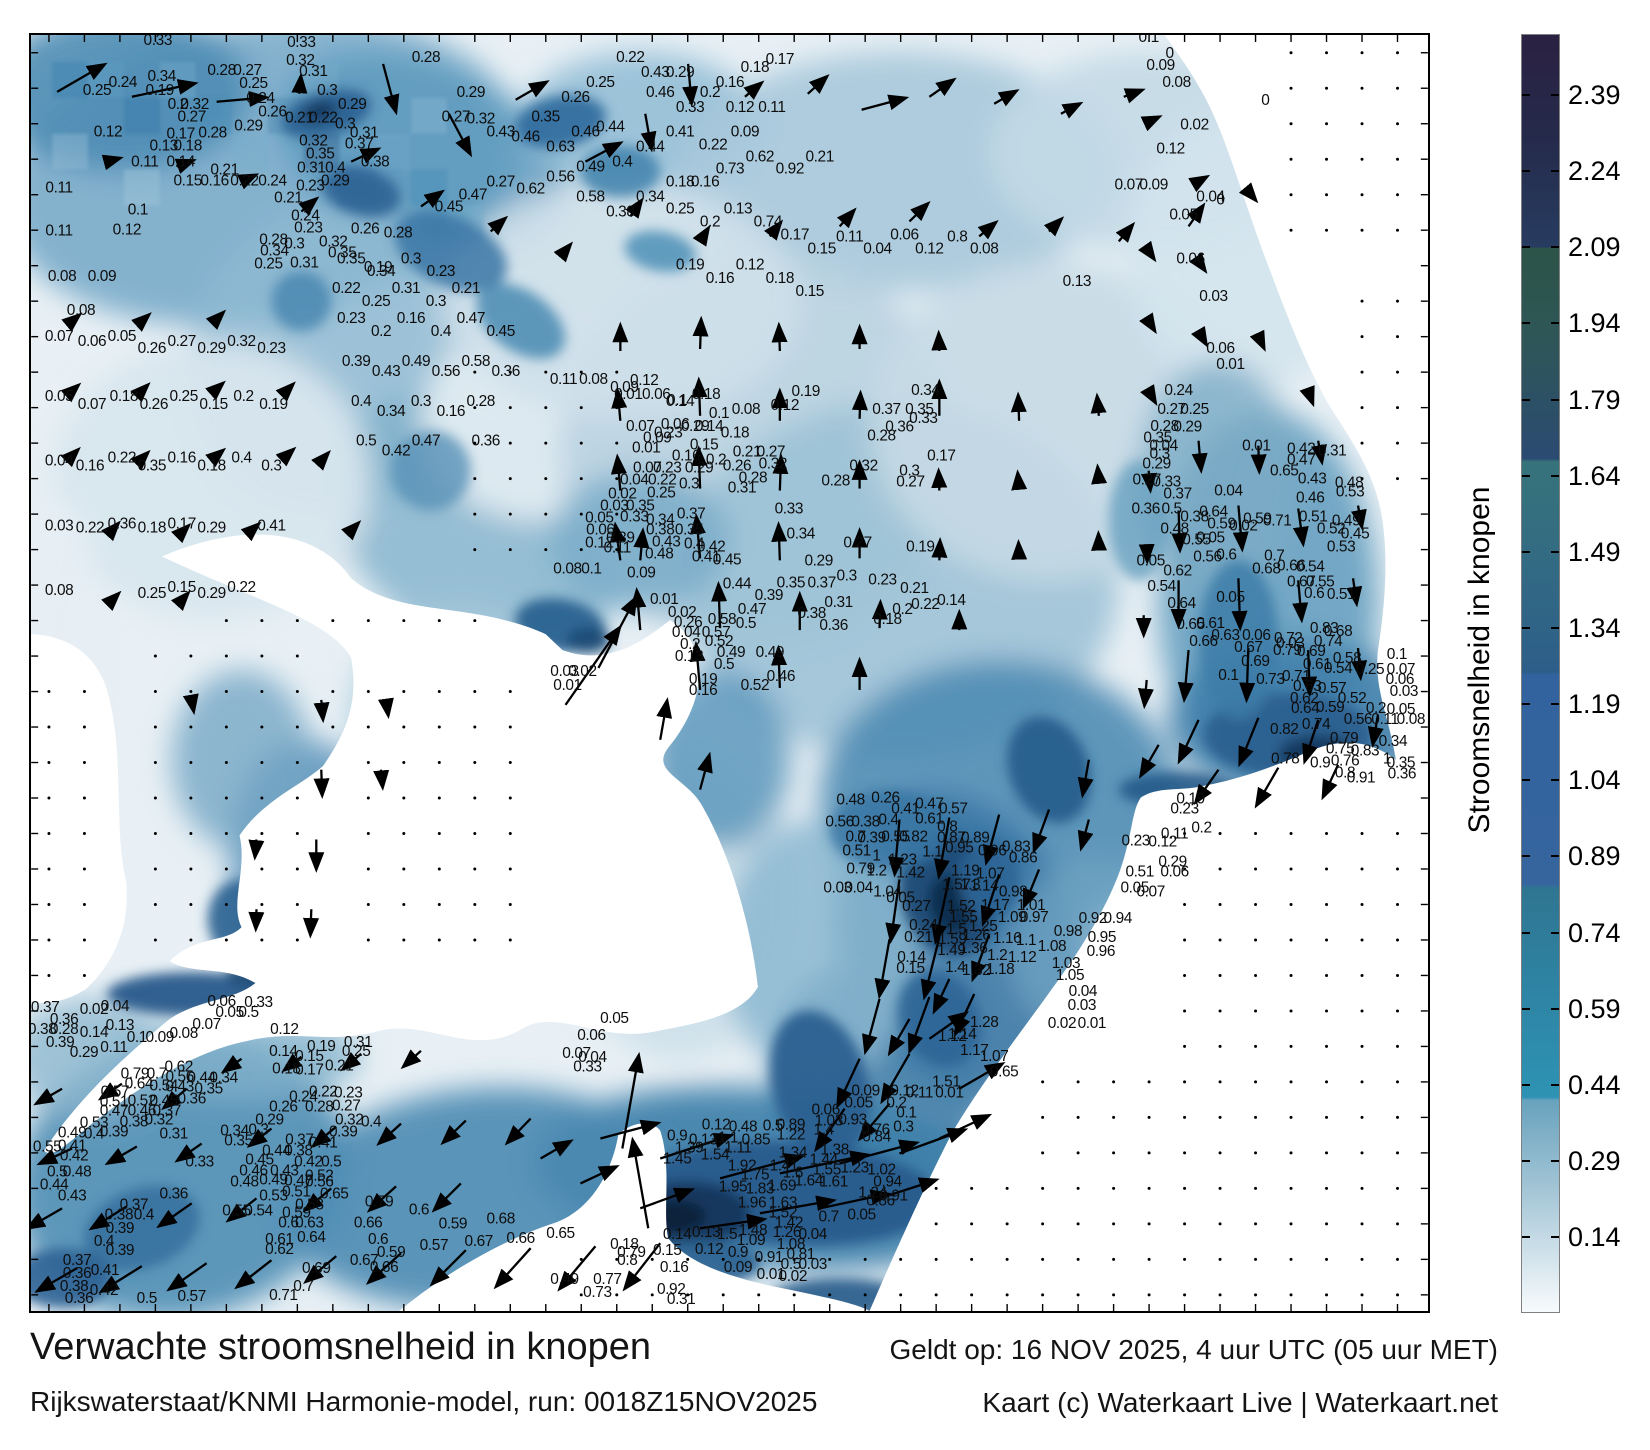 This screenshot has width=1650, height=1450. Describe the element at coordinates (181, 587) in the screenshot. I see `speed-label: 0.15` at that location.